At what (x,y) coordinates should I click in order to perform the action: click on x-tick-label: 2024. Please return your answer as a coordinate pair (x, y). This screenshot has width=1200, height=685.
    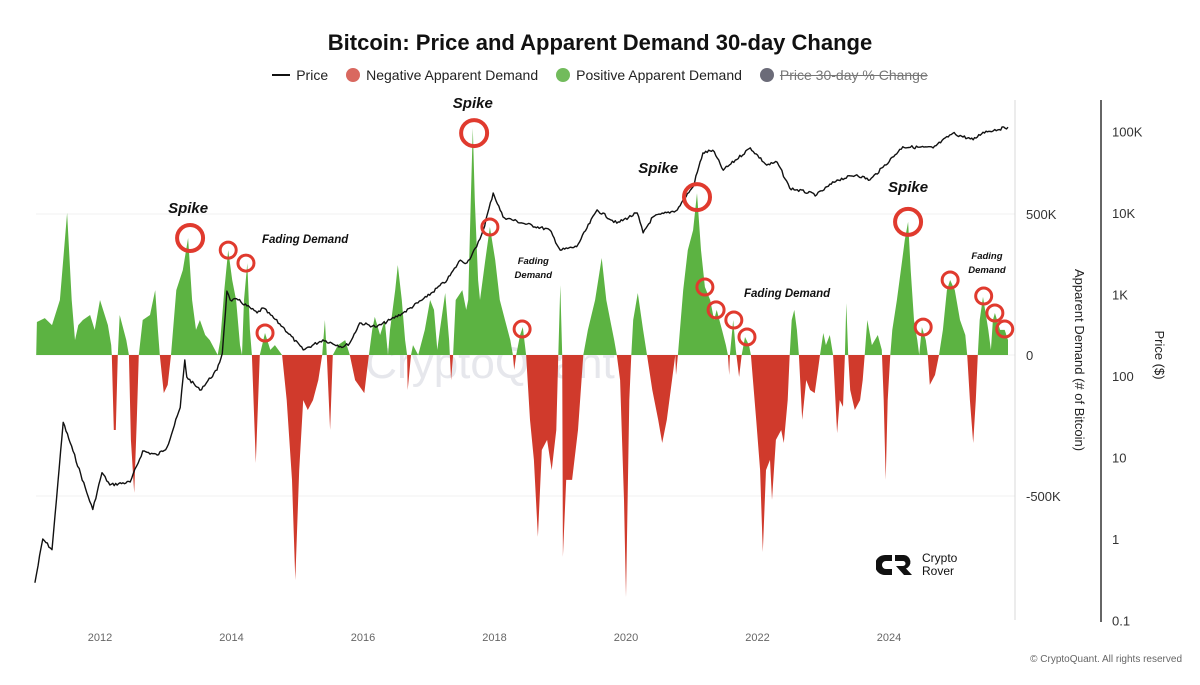
    Looking at the image, I should click on (889, 638).